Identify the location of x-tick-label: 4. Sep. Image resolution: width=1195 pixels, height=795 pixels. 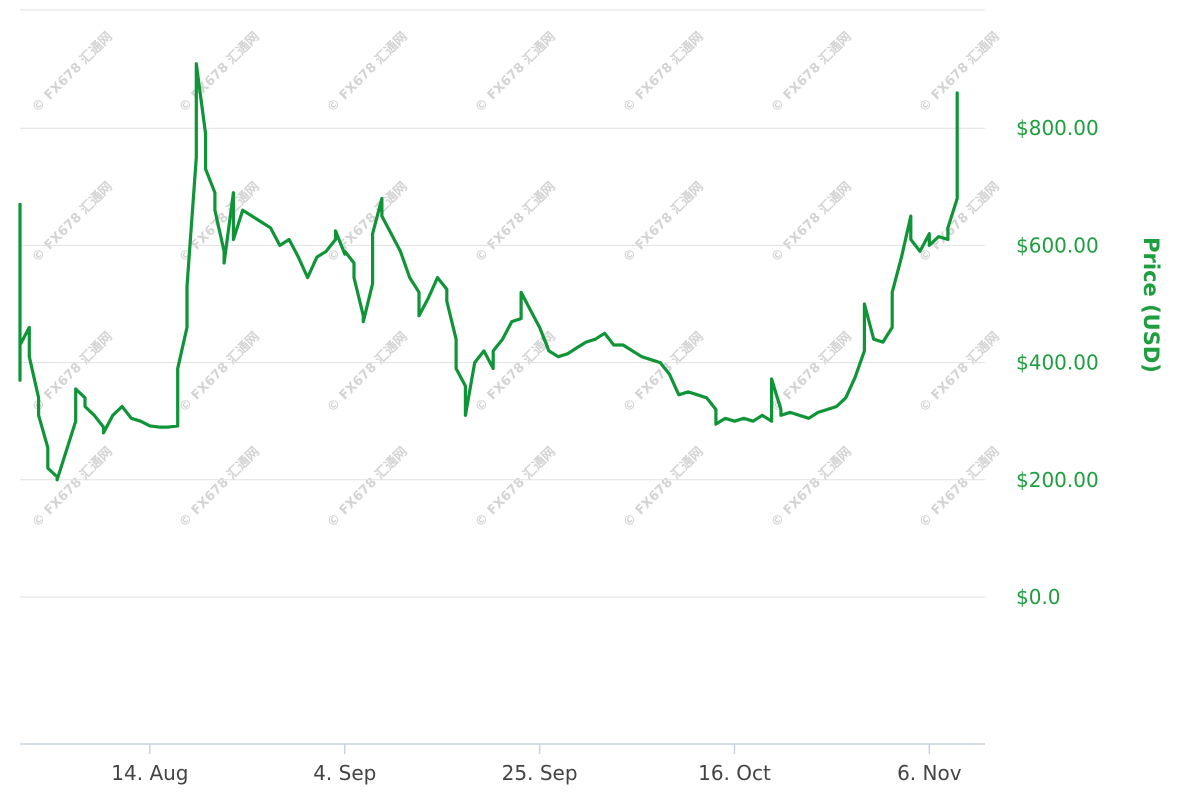
(344, 773).